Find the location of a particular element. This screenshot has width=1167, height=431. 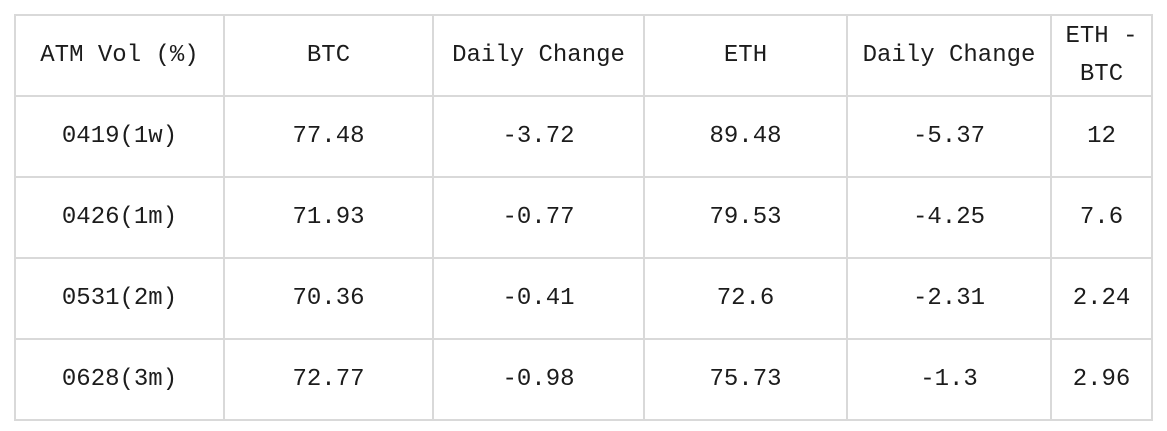

table-cell-eth-vol: 79.53 is located at coordinates (745, 217).